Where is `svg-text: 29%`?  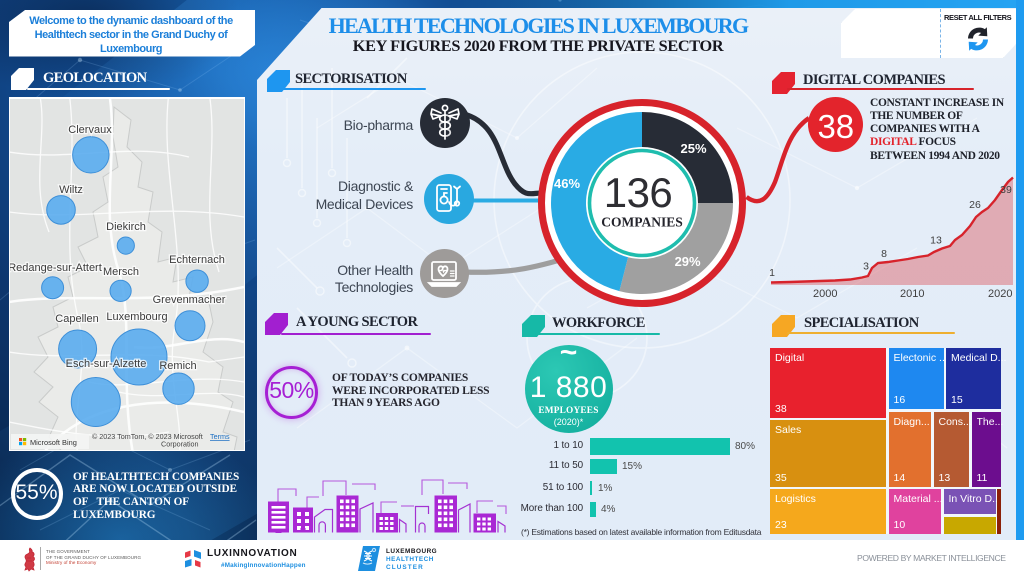 svg-text: 29% is located at coordinates (688, 261).